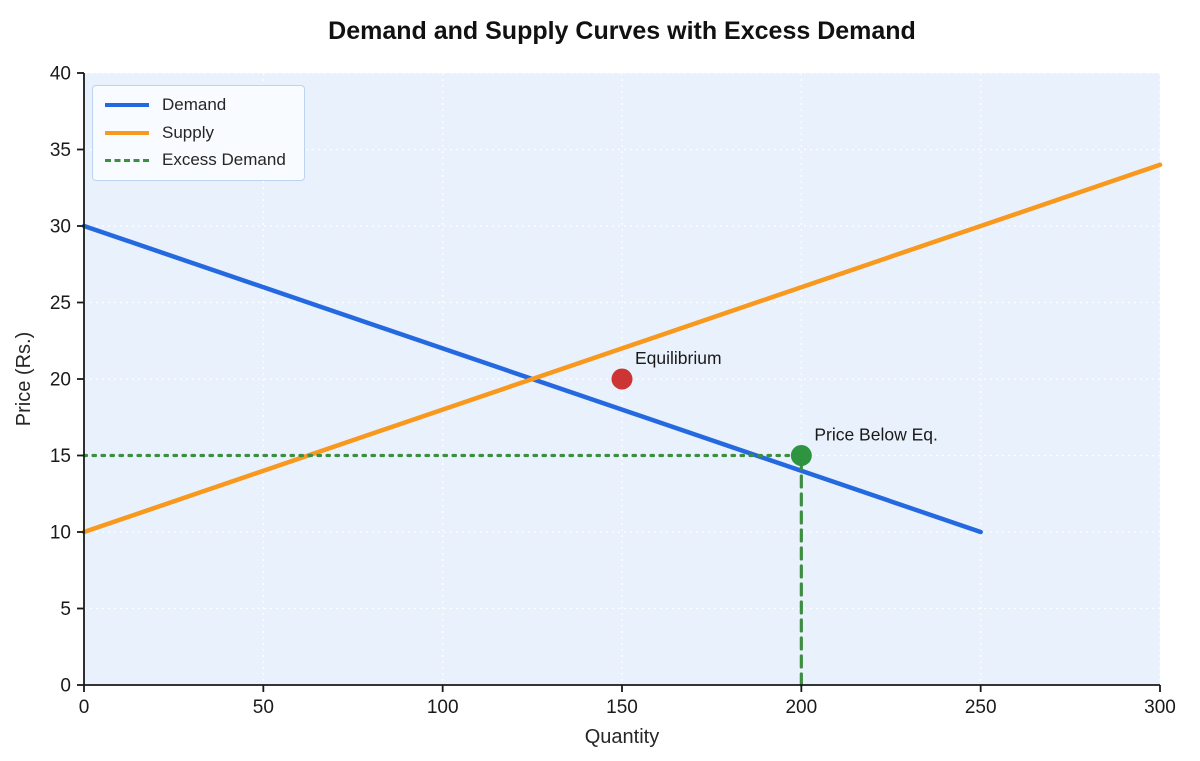  Describe the element at coordinates (24, 379) in the screenshot. I see `y-axis-label: Price (Rs.)` at that location.